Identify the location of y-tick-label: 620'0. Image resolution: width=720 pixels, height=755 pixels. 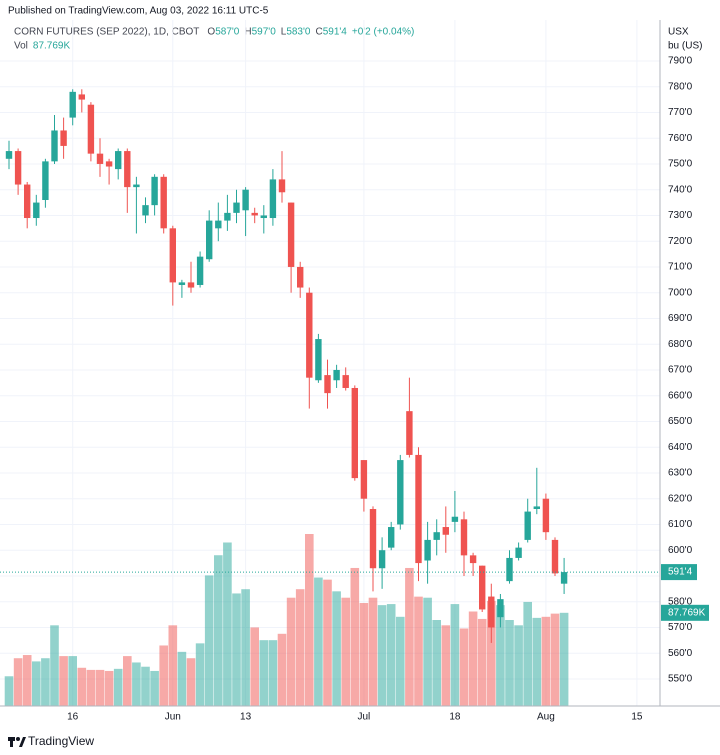
(680, 498).